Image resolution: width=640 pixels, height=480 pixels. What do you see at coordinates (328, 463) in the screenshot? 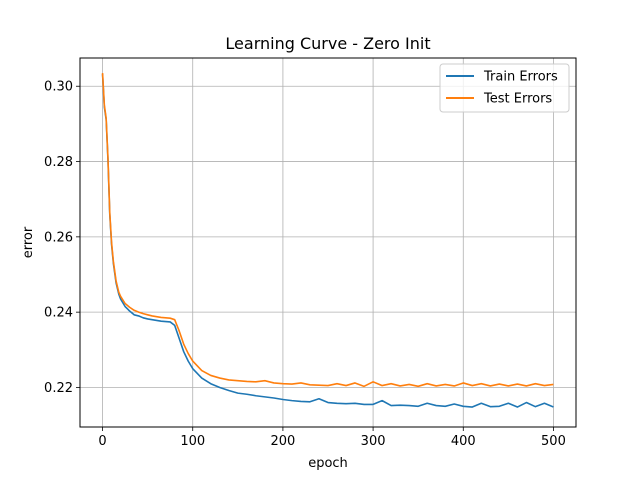
I see `x-axis-title: epoch` at bounding box center [328, 463].